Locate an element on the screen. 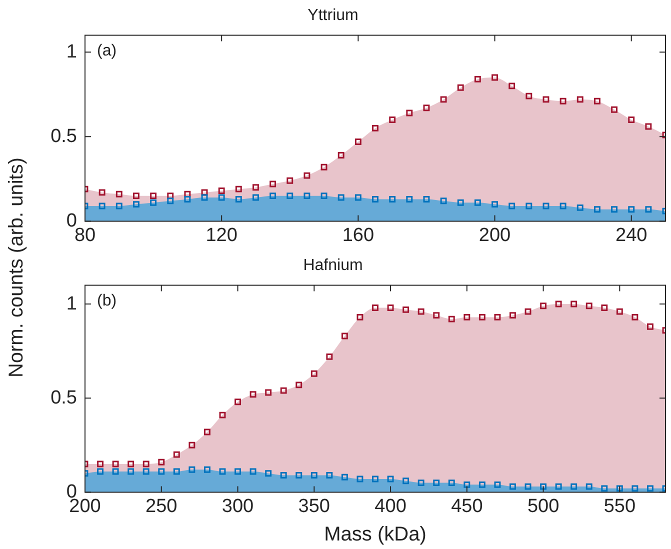 The width and height of the screenshot is (671, 549). y-tick-label: 1 is located at coordinates (71, 303).